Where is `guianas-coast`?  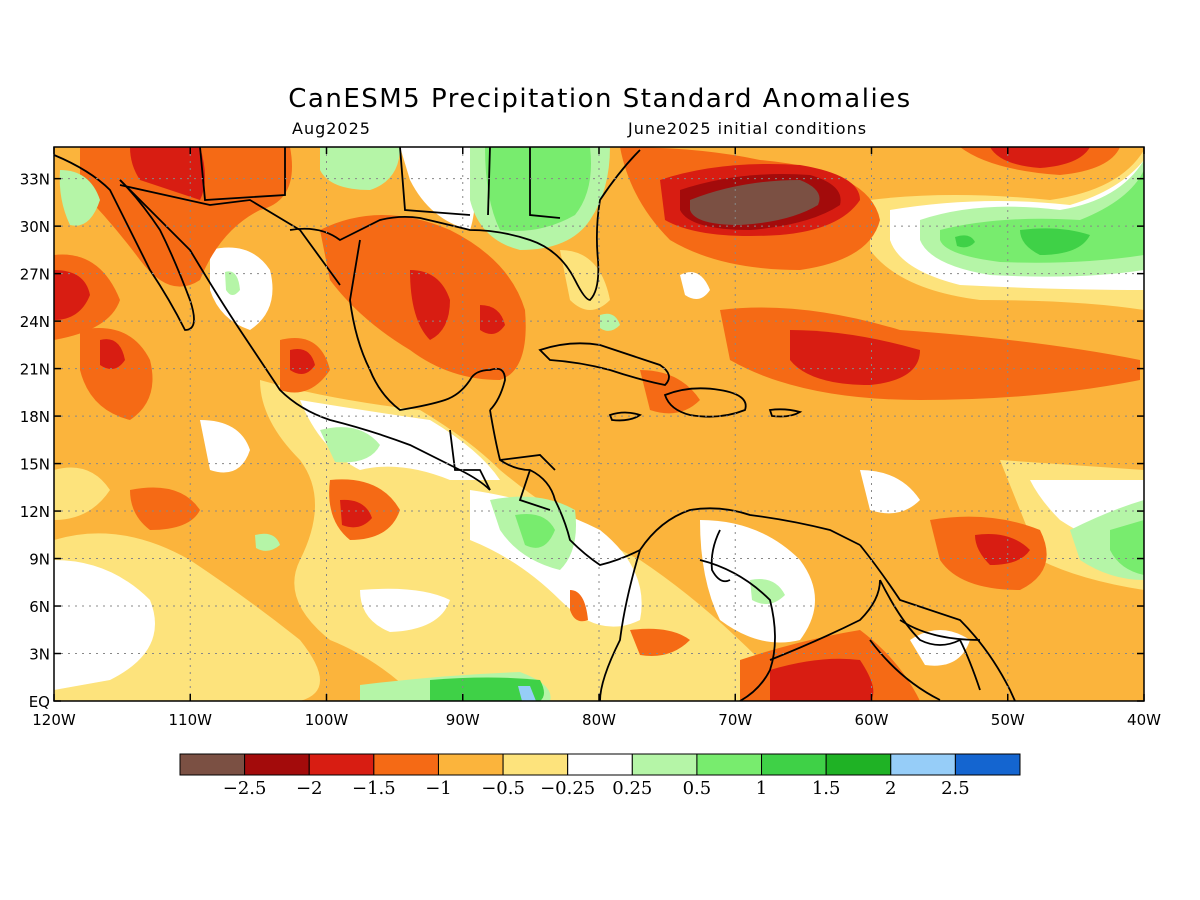
guianas-coast is located at coordinates (937, 622).